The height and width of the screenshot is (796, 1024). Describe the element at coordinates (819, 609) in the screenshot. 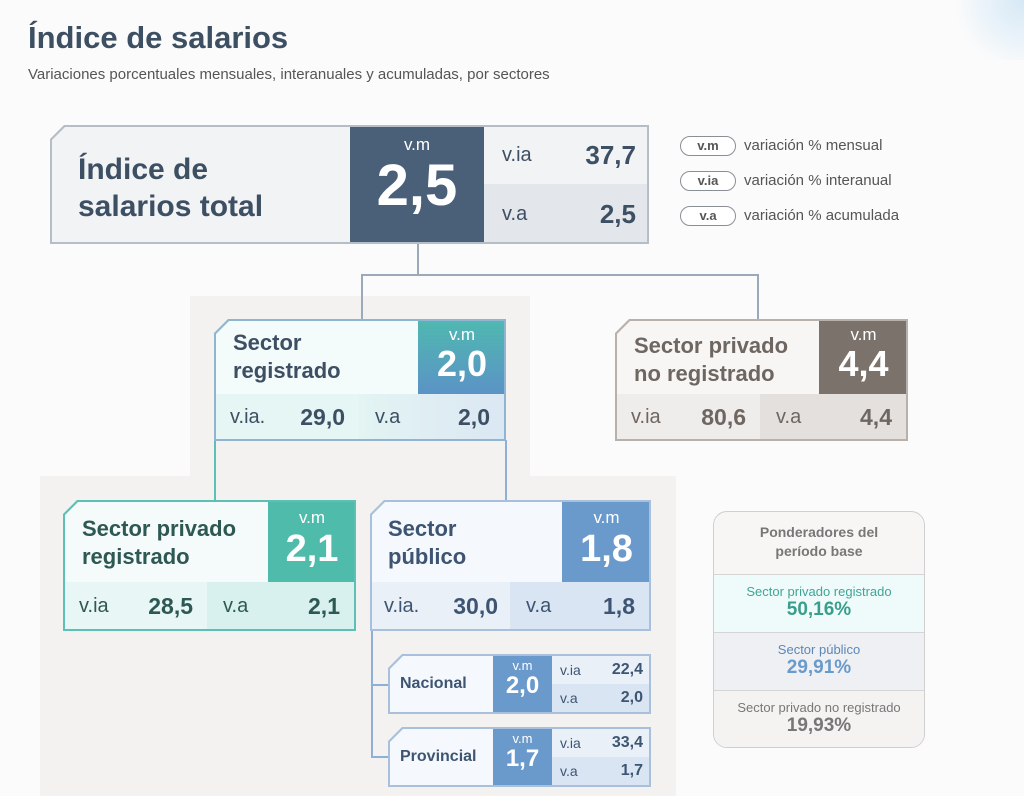

I see `weight-value: 50,16%` at that location.